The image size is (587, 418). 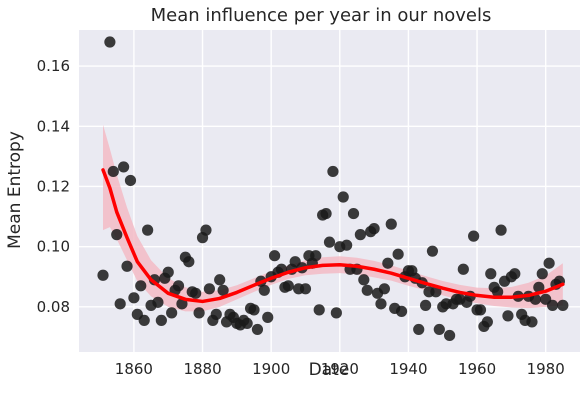 I want to click on y-tick-label: 0.08, so click(x=53, y=307).